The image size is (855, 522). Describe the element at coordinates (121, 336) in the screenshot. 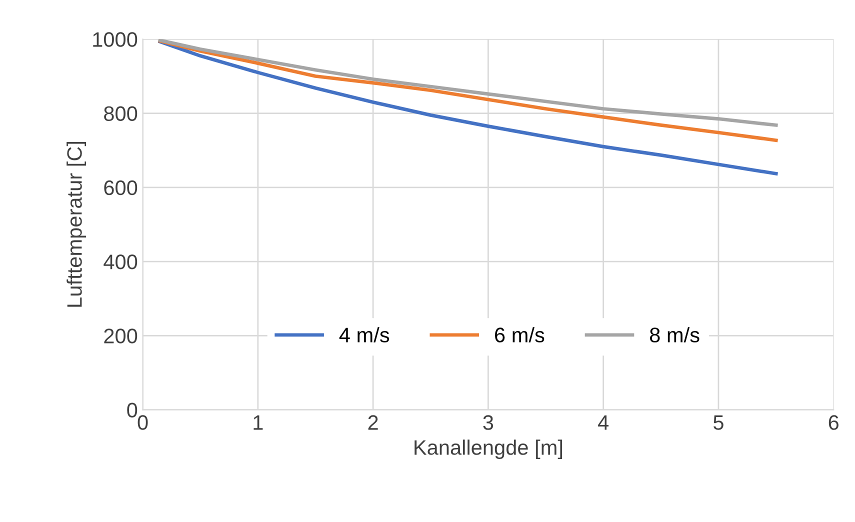

I see `y-tick-label: 200` at that location.